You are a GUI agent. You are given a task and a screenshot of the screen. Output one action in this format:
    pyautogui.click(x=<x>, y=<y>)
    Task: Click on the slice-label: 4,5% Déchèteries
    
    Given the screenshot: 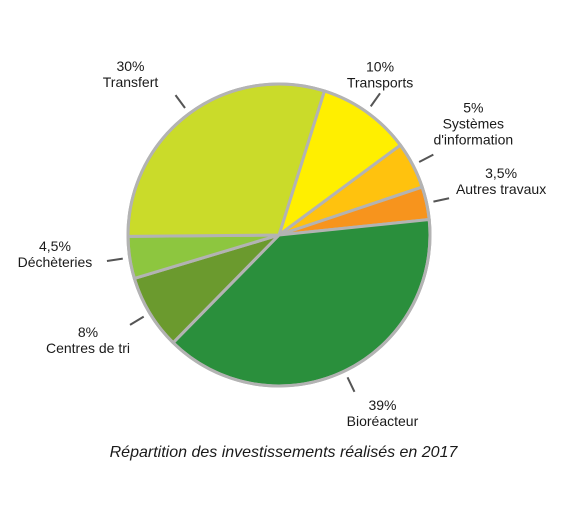 What is the action you would take?
    pyautogui.click(x=55, y=254)
    